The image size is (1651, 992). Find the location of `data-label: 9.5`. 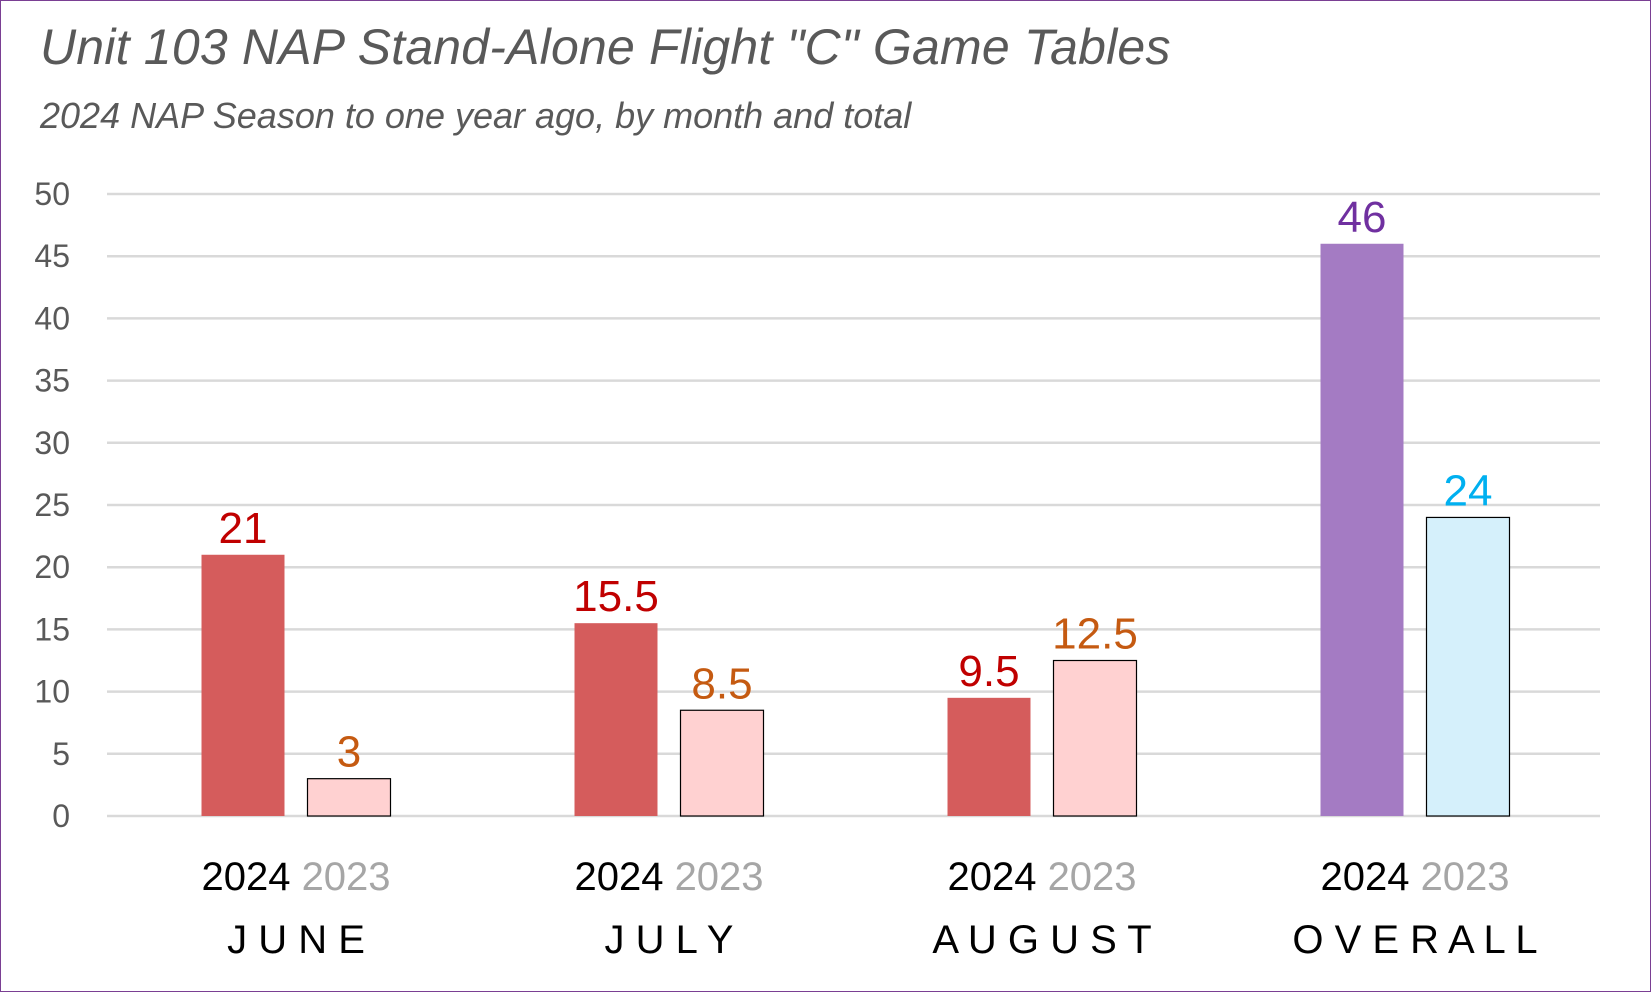

data-label: 9.5 is located at coordinates (988, 671).